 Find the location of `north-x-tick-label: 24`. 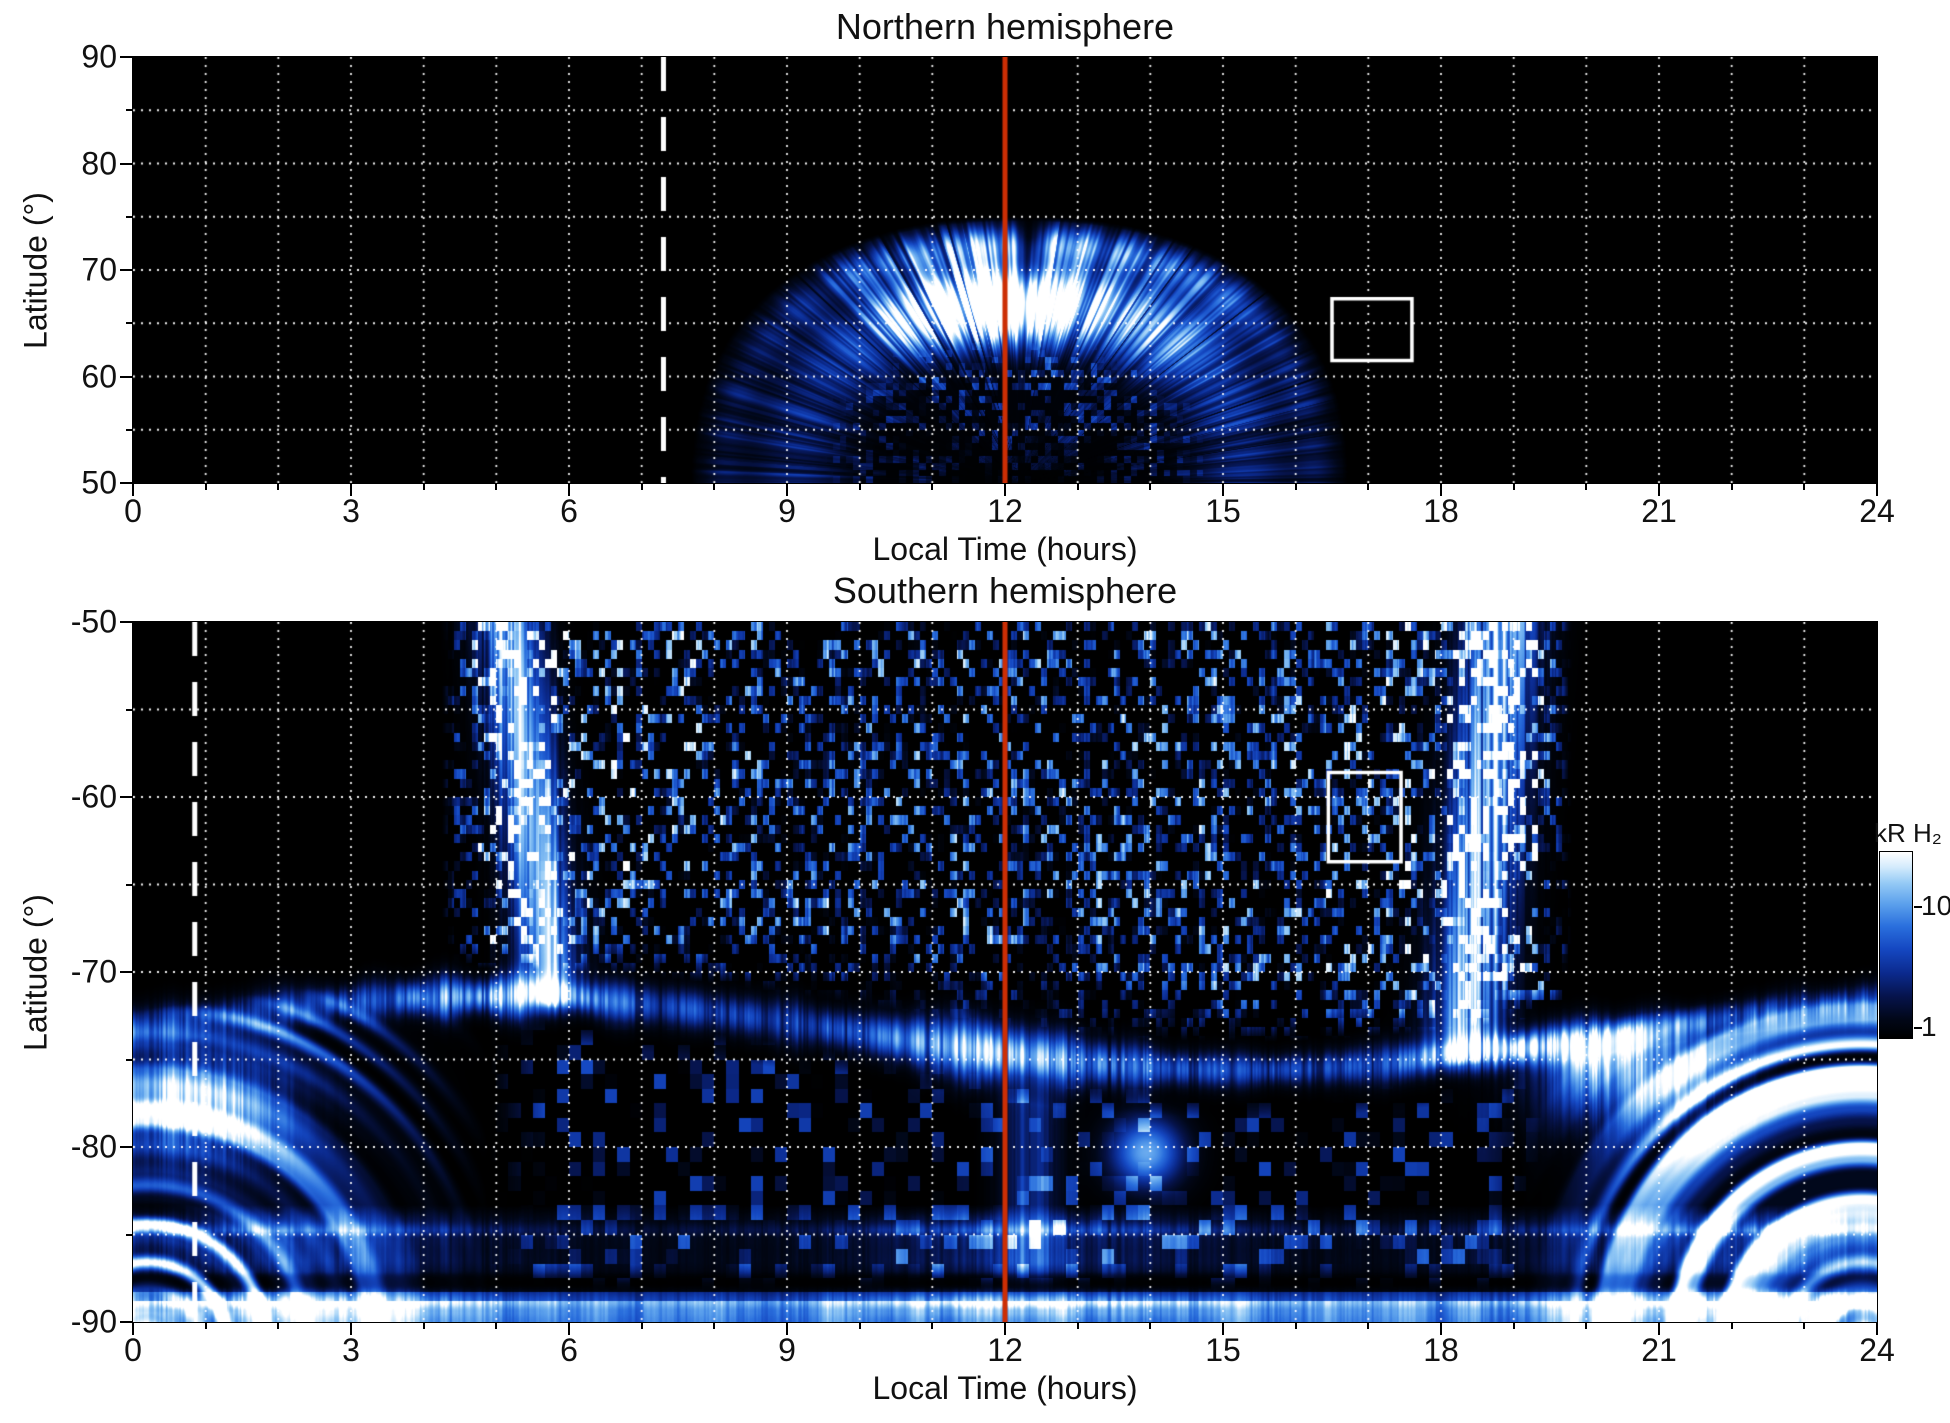

north-x-tick-label: 24 is located at coordinates (1877, 511).